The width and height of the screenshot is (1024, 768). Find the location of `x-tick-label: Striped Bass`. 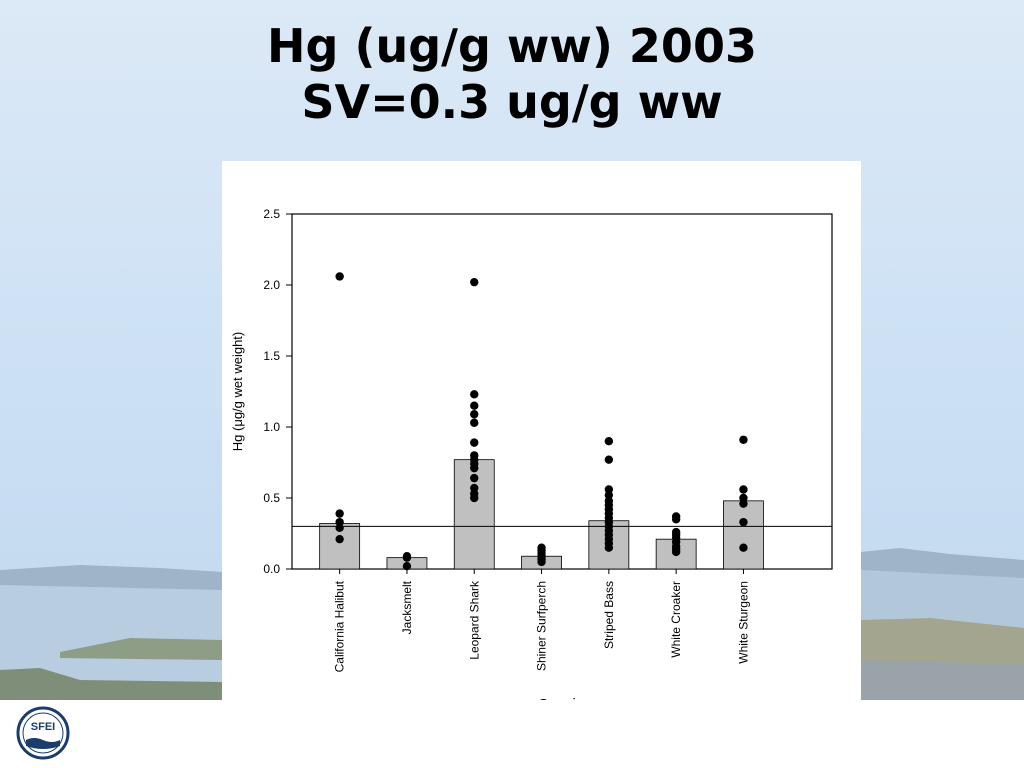

x-tick-label: Striped Bass is located at coordinates (609, 615).